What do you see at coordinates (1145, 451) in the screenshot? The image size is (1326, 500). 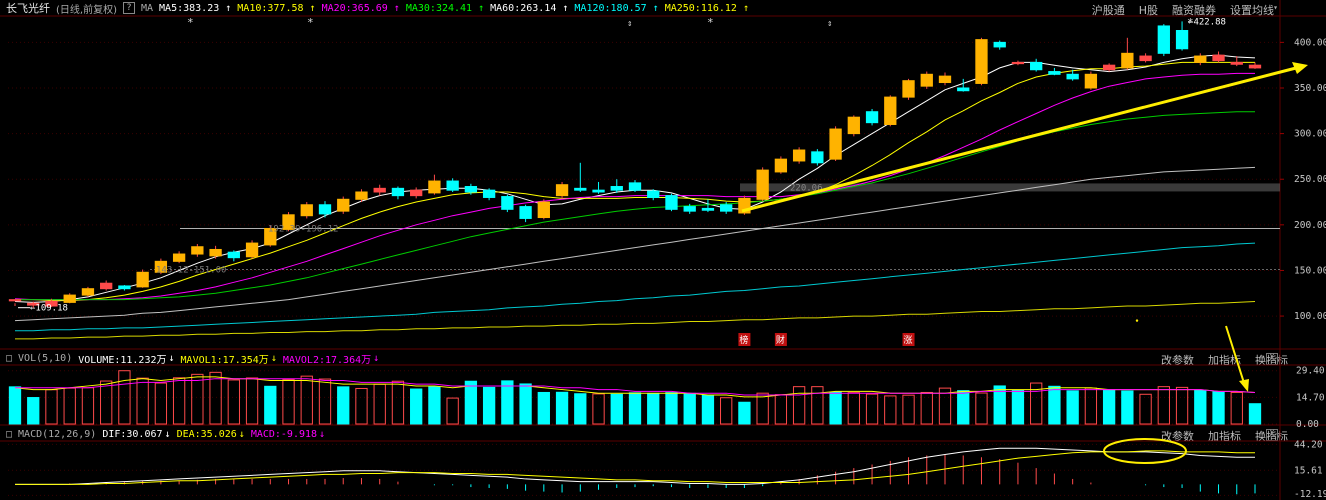 I see `macd-highlight-ellipse` at bounding box center [1145, 451].